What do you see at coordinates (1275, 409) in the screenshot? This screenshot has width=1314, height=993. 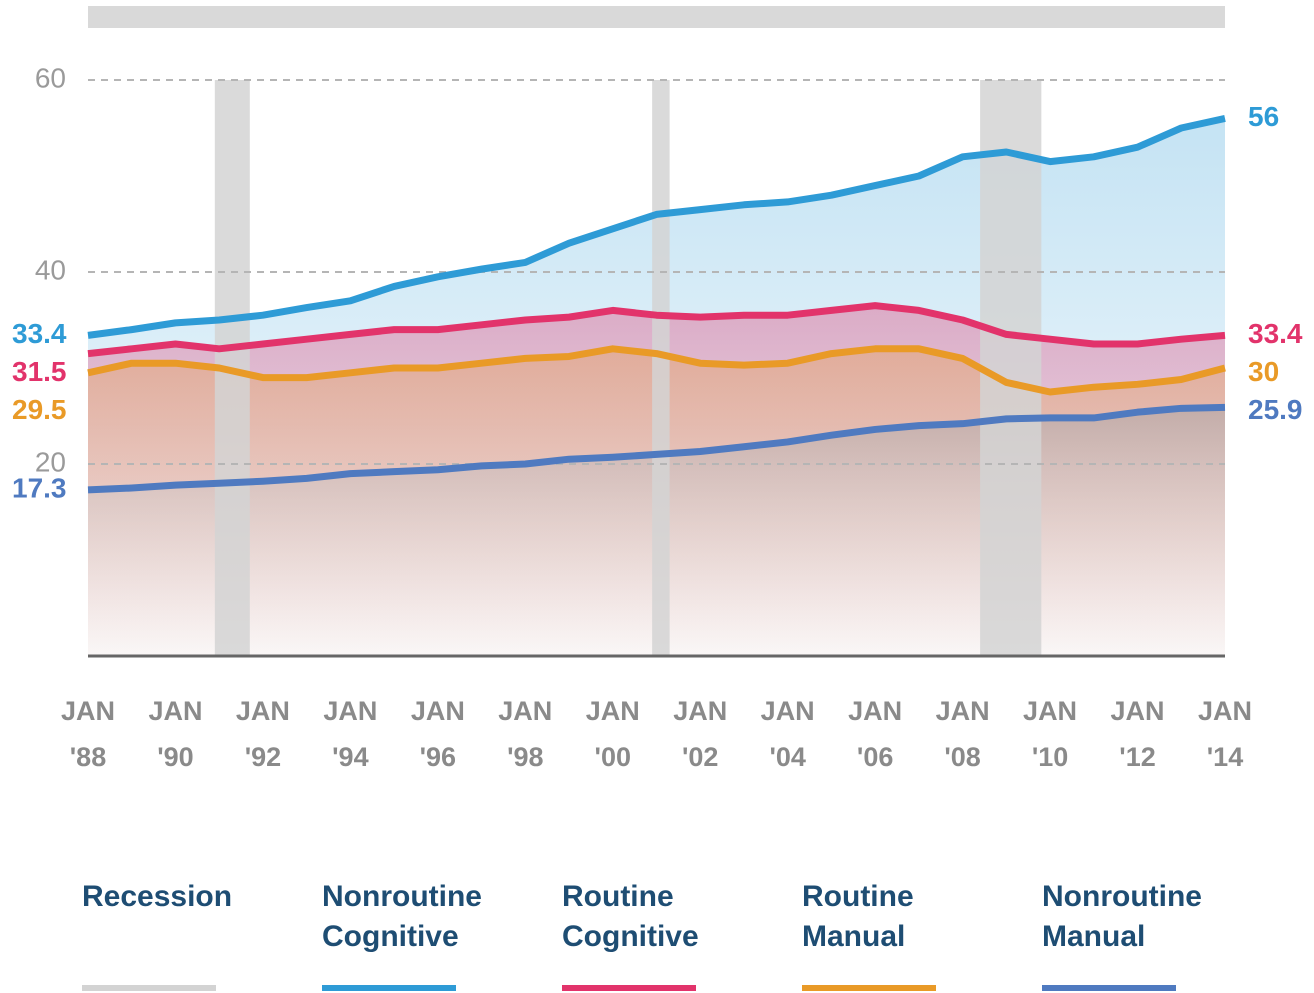 I see `end-label: 25.9` at bounding box center [1275, 409].